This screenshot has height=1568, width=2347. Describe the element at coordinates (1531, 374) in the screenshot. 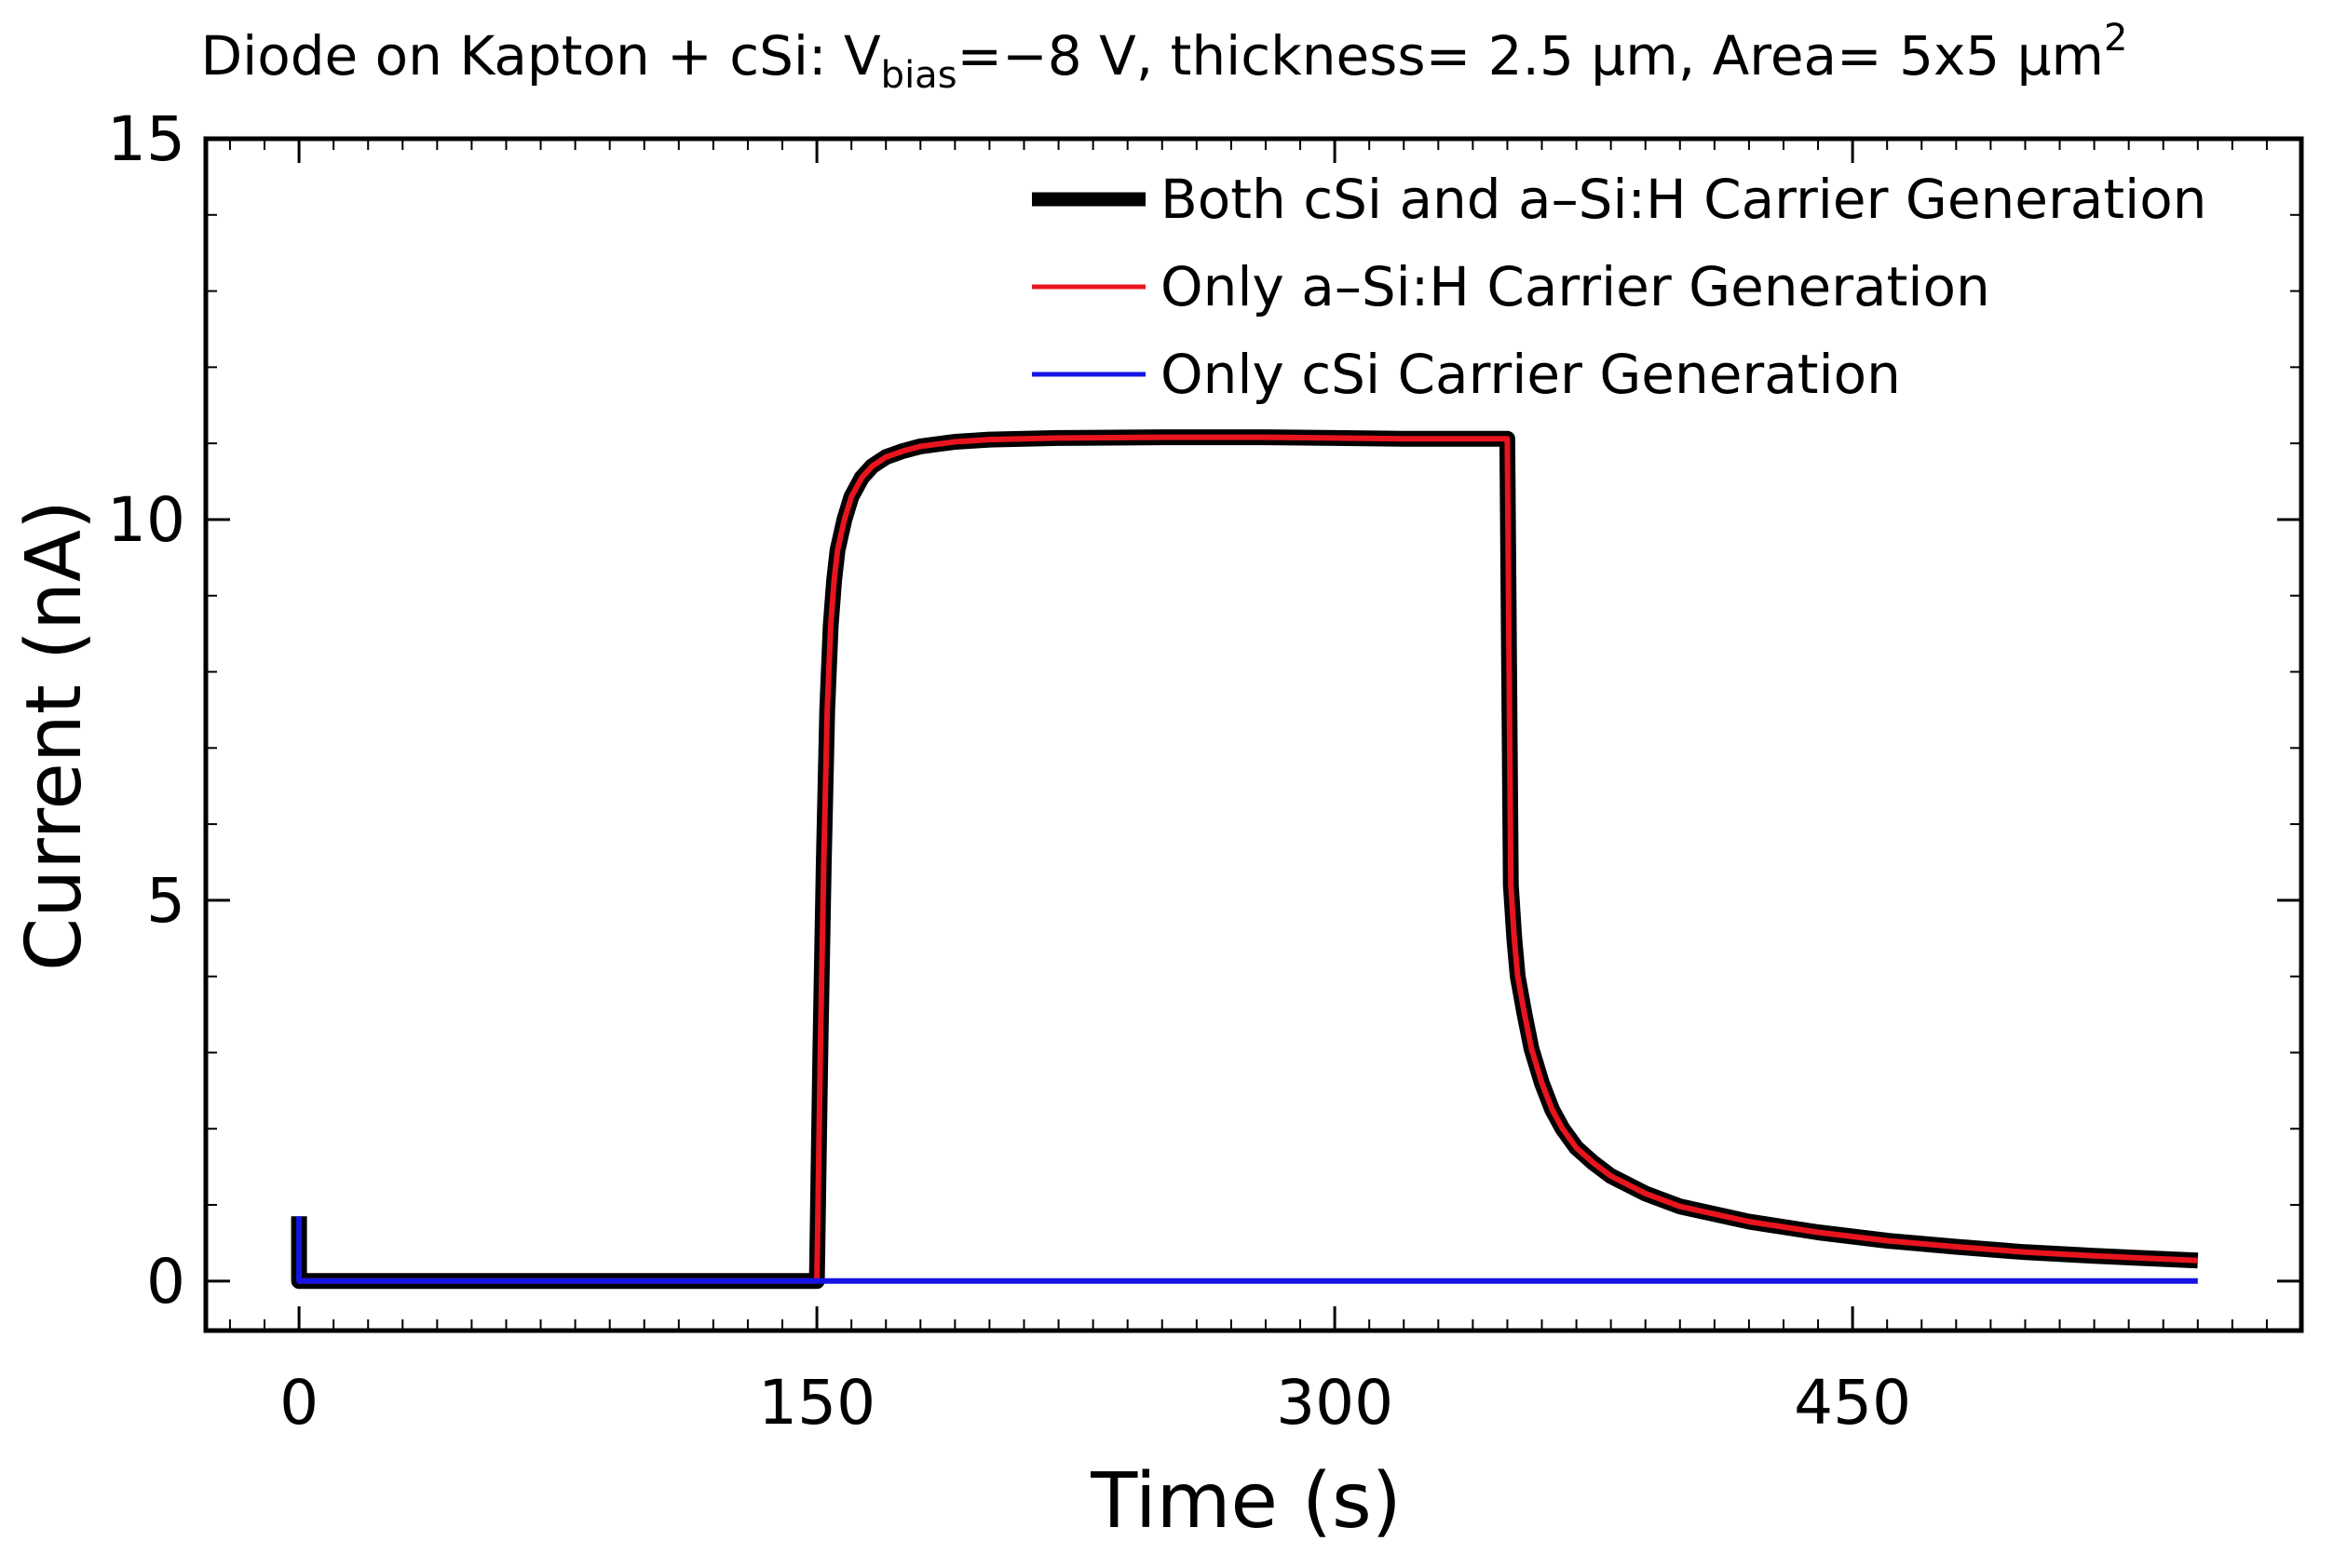

I see `legend-label-3: Only cSi Carrier Generation` at that location.